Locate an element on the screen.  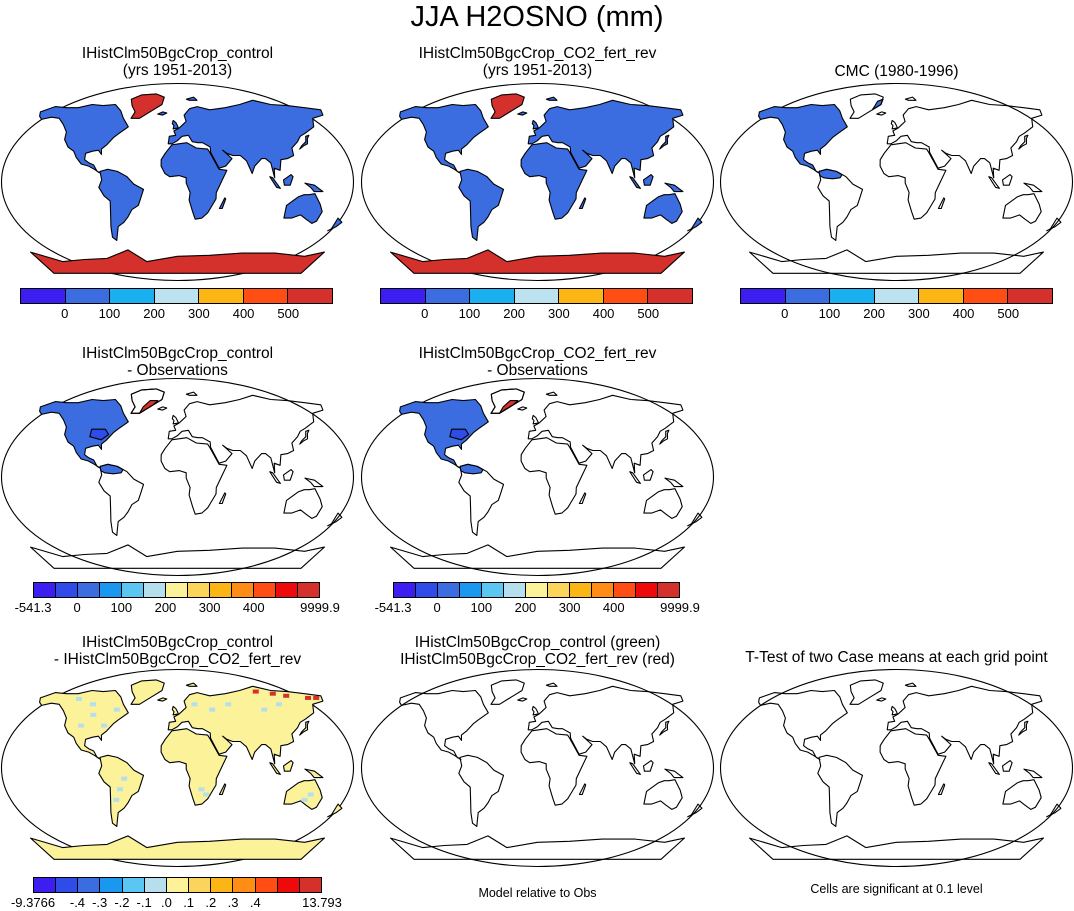
landmass-newguinea is located at coordinates (314, 482).